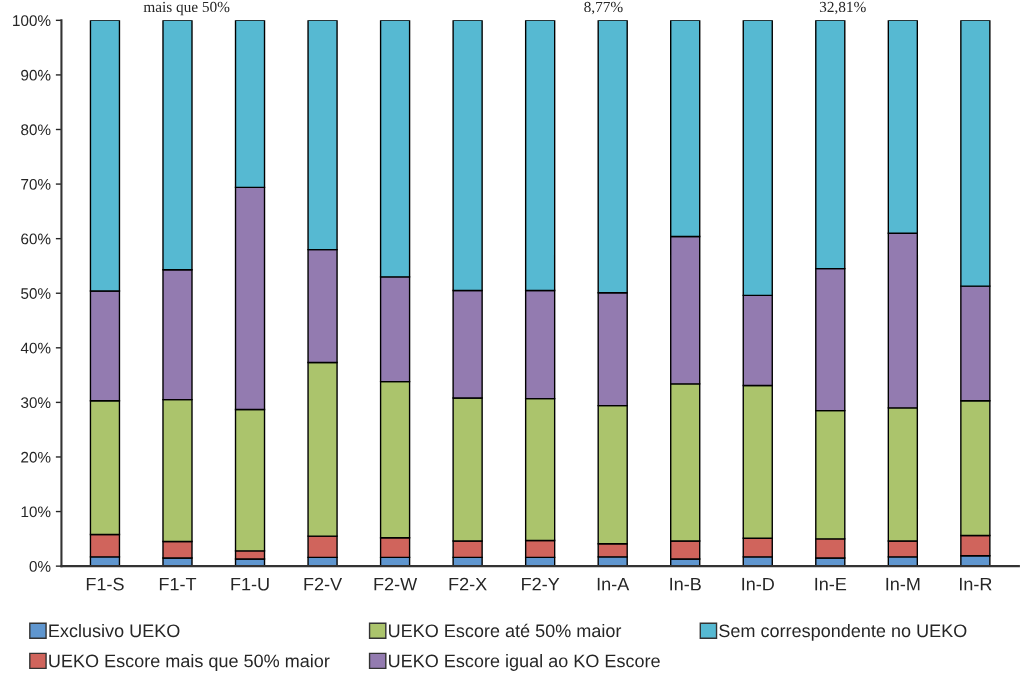 This screenshot has height=678, width=1024. I want to click on legend-label: UEKO Escore igual ao KO Escore, so click(524, 662).